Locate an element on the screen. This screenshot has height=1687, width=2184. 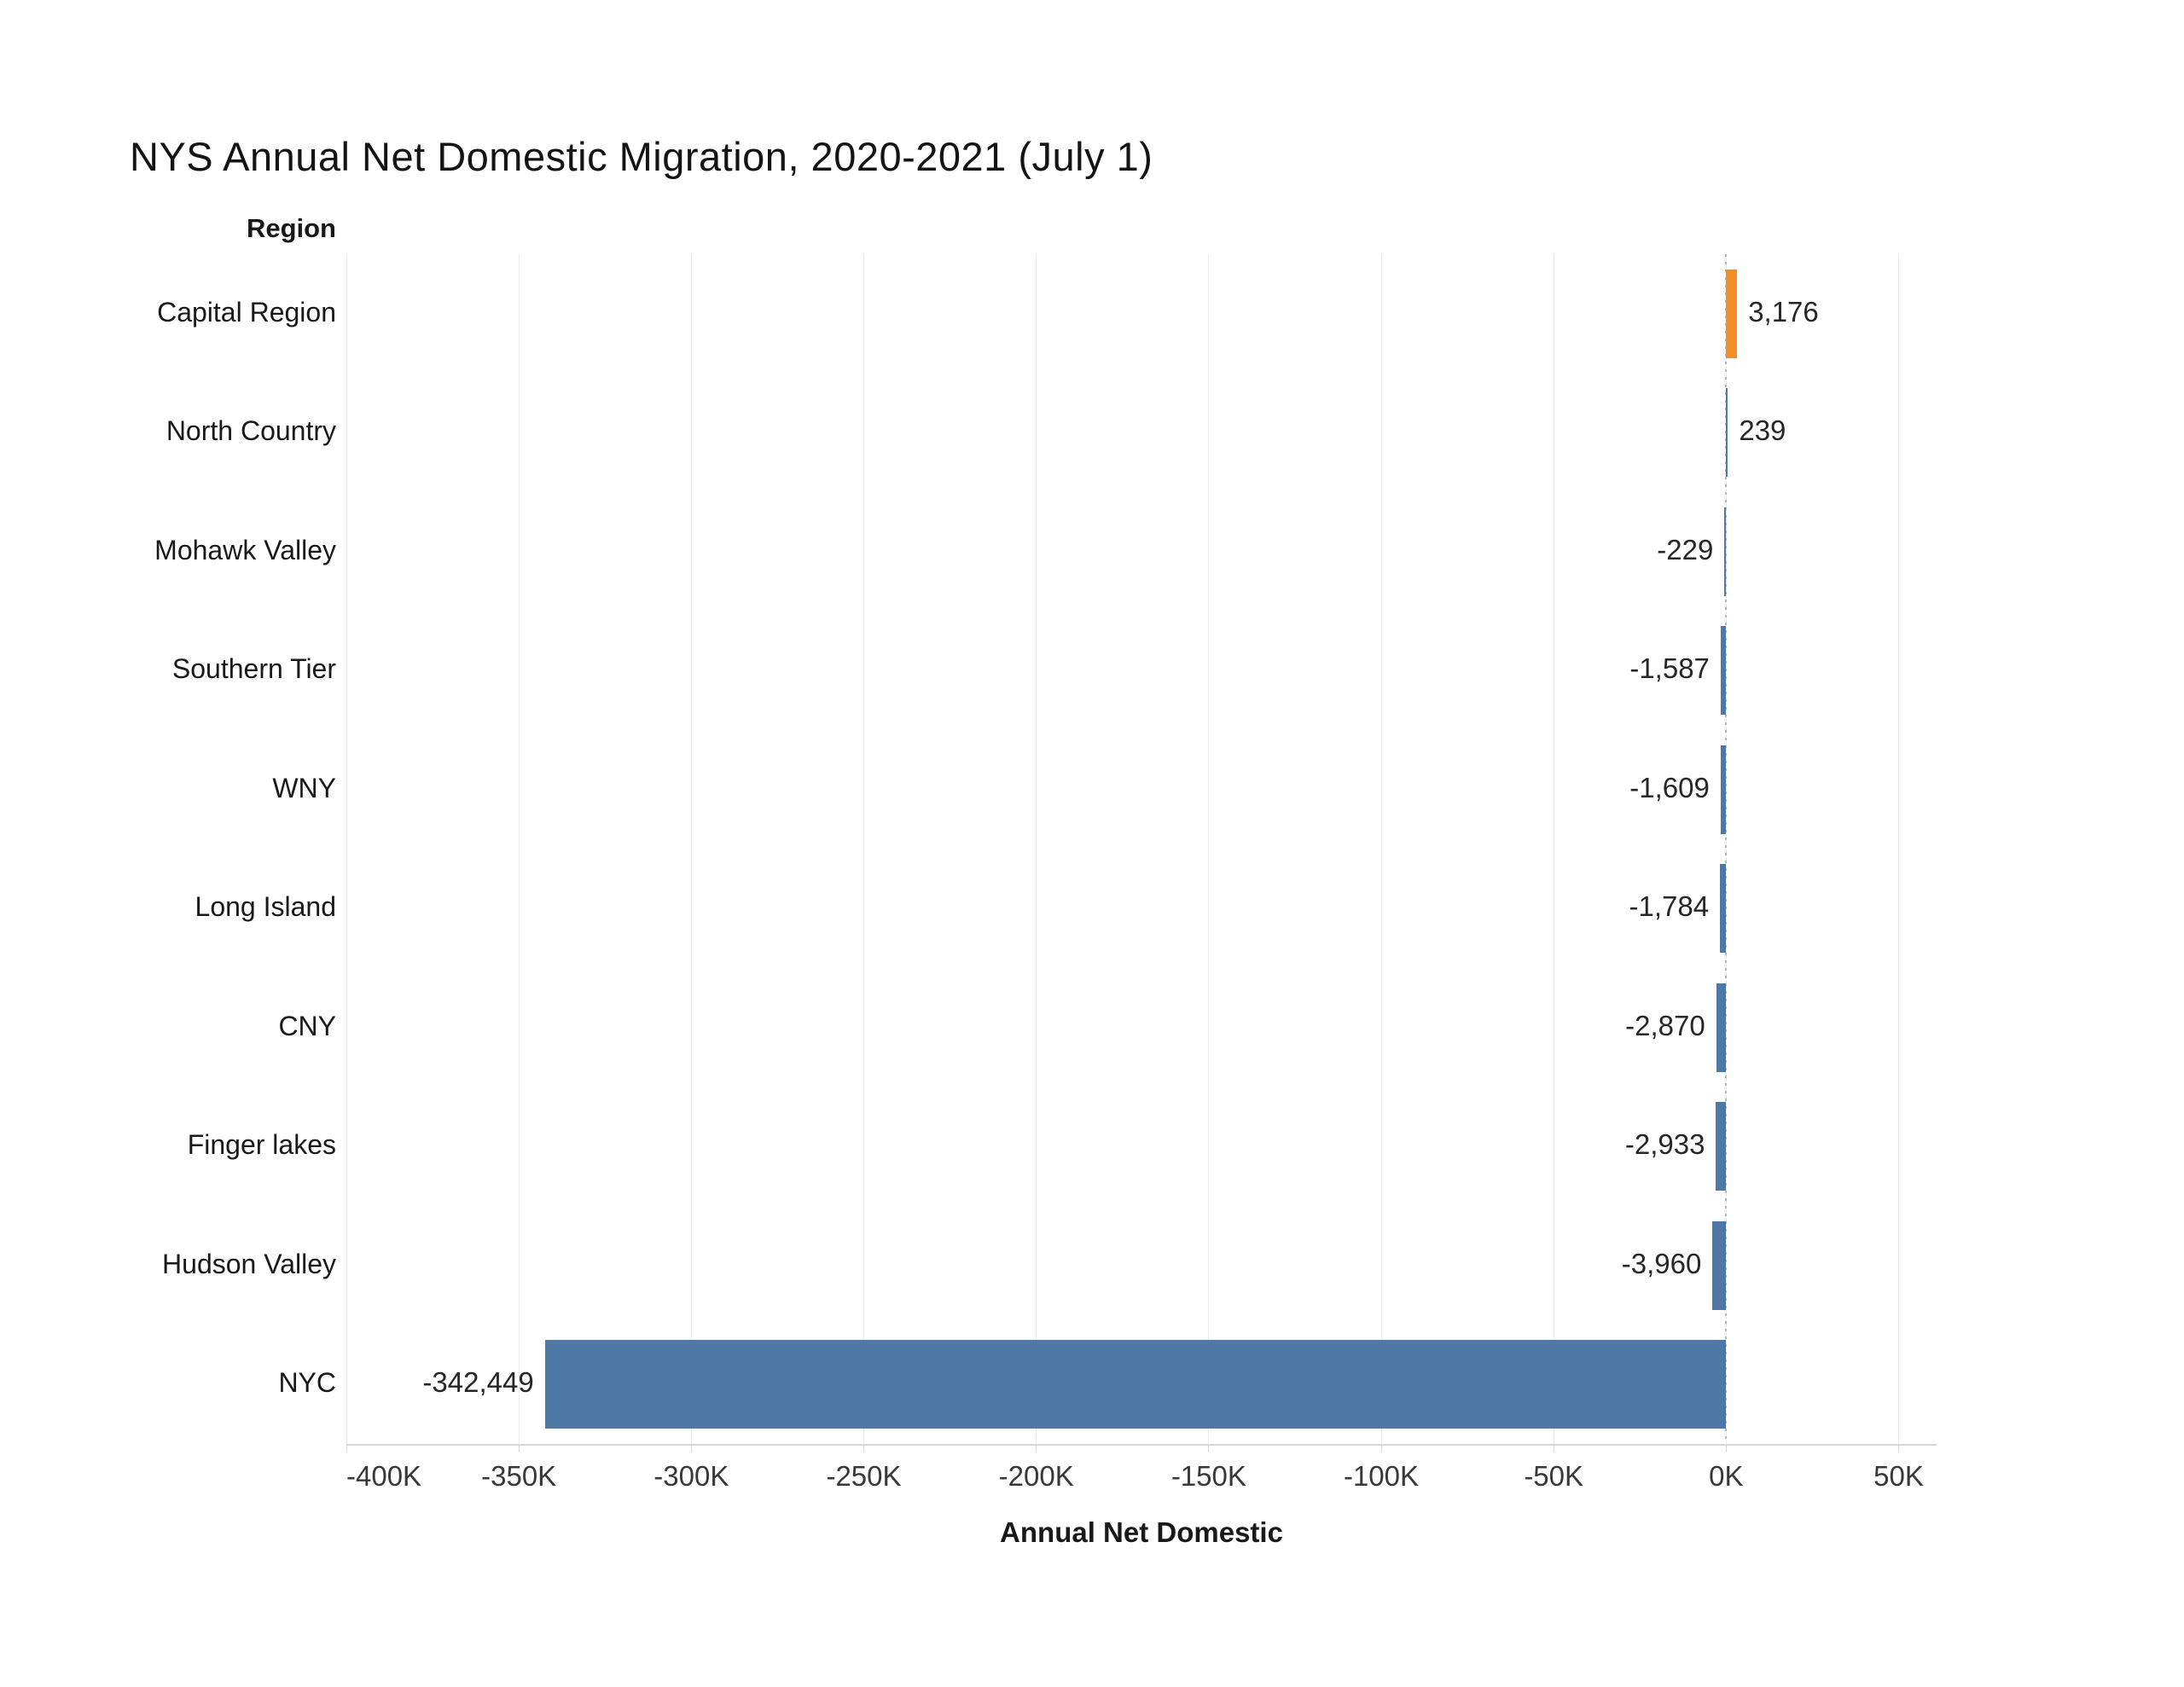
x-tick-label: 50K is located at coordinates (1898, 1476).